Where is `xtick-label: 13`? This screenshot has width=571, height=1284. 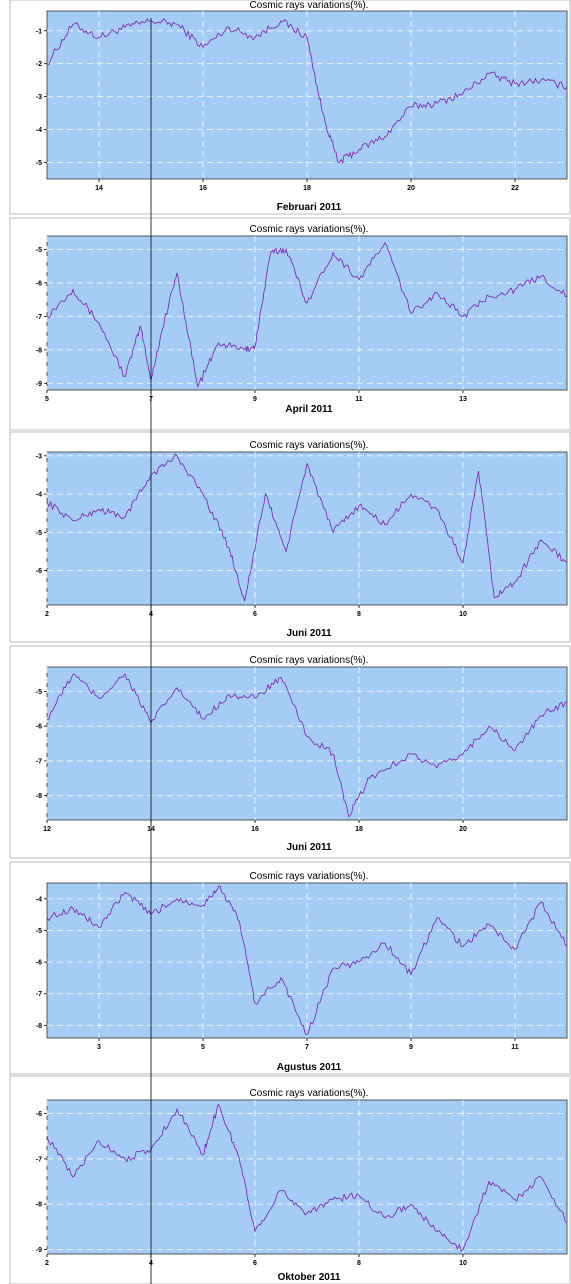 xtick-label: 13 is located at coordinates (463, 399).